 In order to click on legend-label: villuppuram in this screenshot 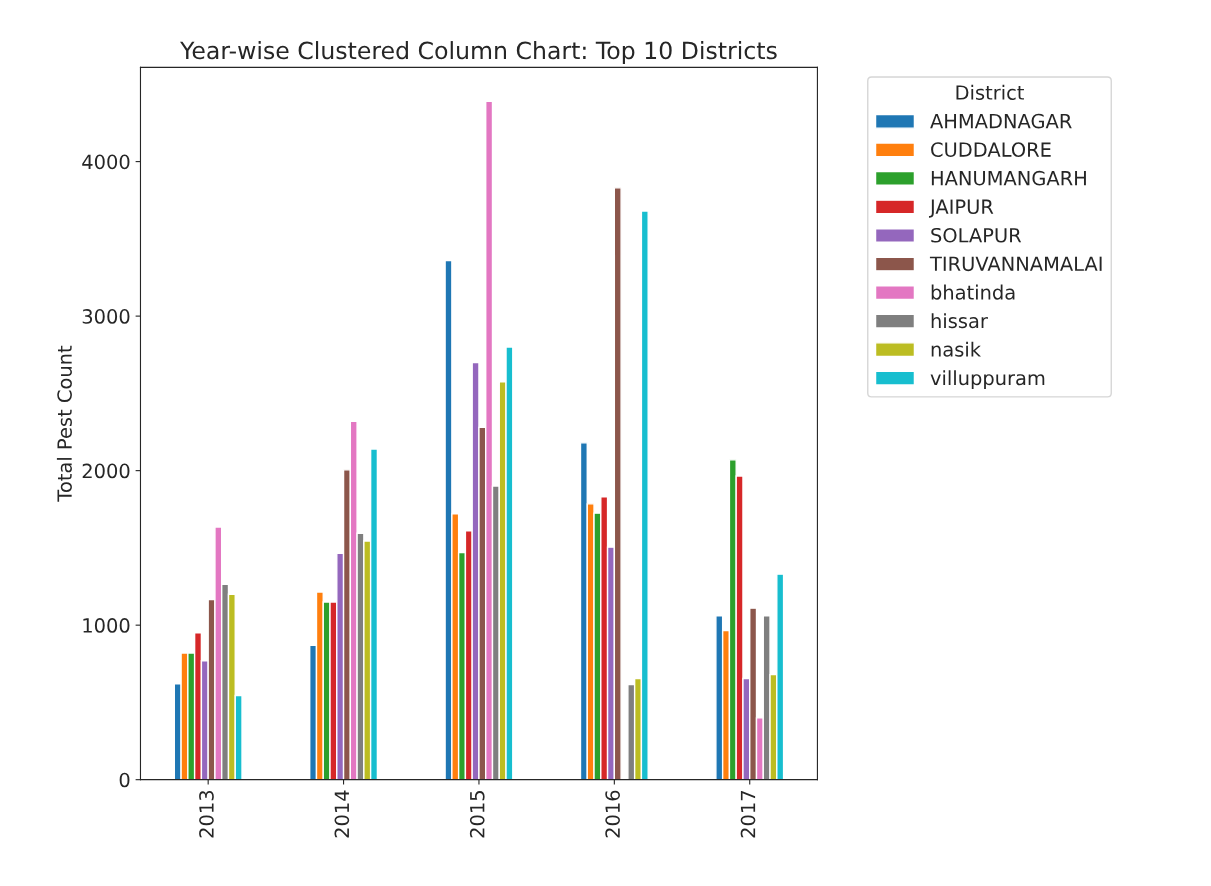, I will do `click(987, 380)`.